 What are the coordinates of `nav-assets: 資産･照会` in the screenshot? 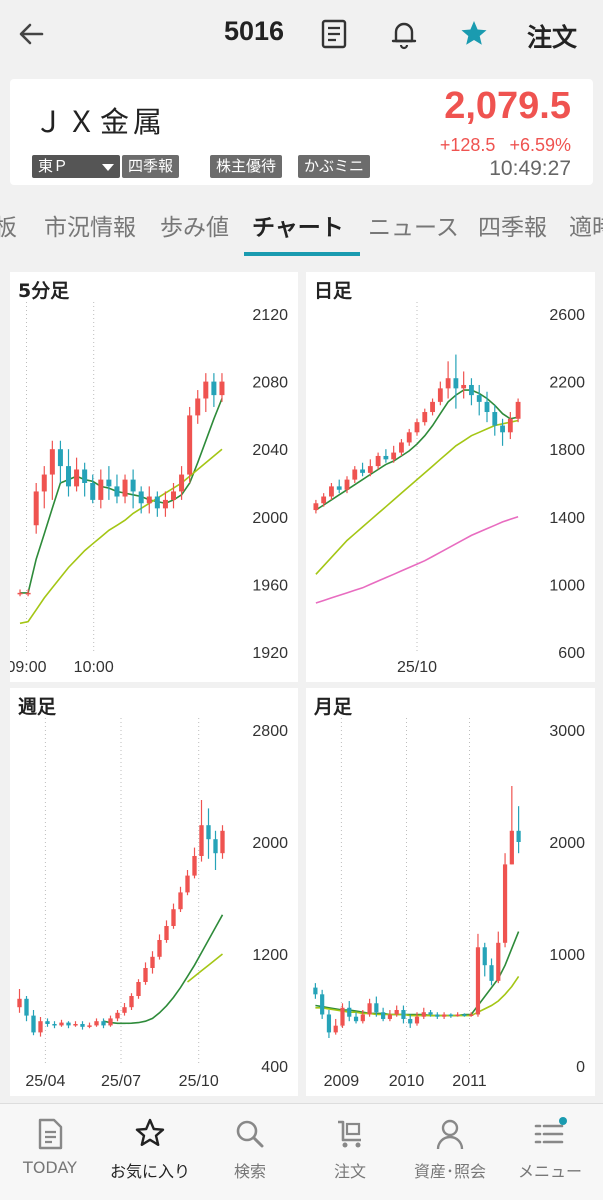 It's located at (450, 1152).